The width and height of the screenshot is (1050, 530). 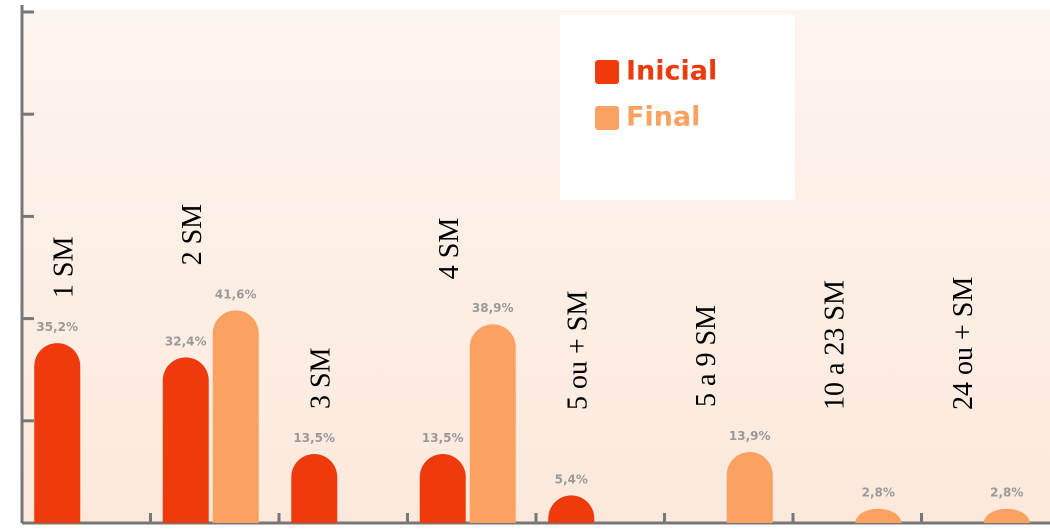 I want to click on category-label: 2 SM, so click(x=192, y=235).